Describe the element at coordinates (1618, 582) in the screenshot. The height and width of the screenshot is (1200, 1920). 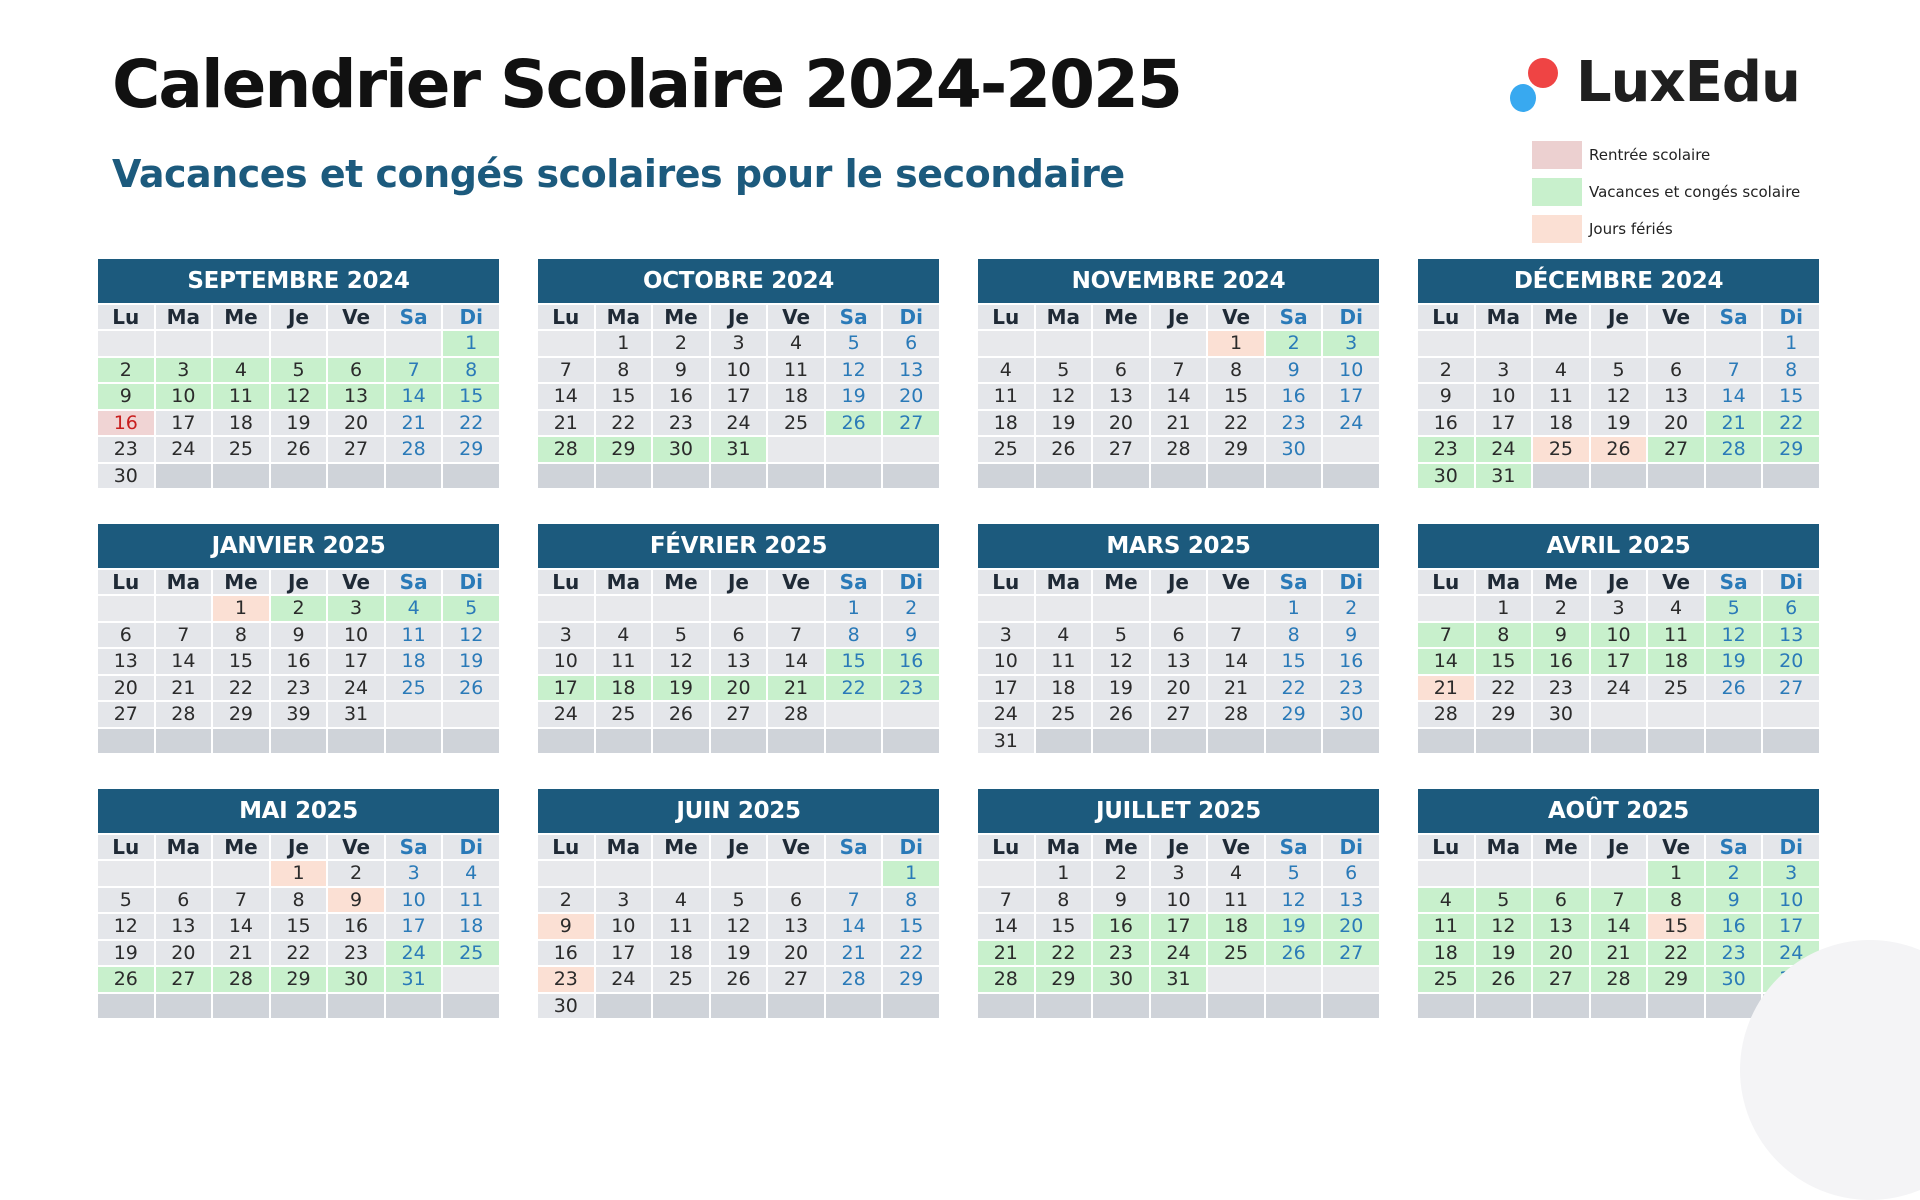
I see `weekday-header: Je` at that location.